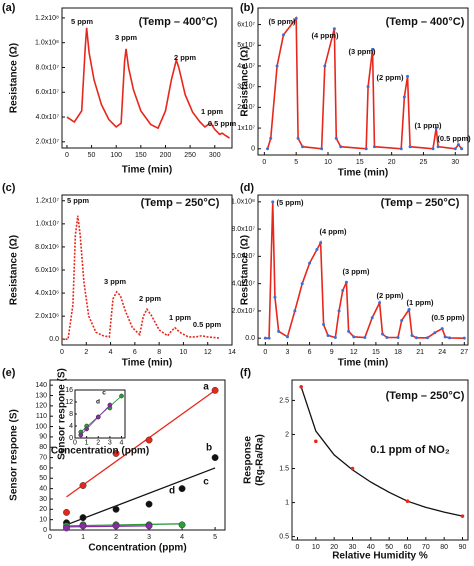 Image resolution: width=474 pixels, height=566 pixels. I want to click on y-axis-label: Resistance (Ω), so click(14, 78).